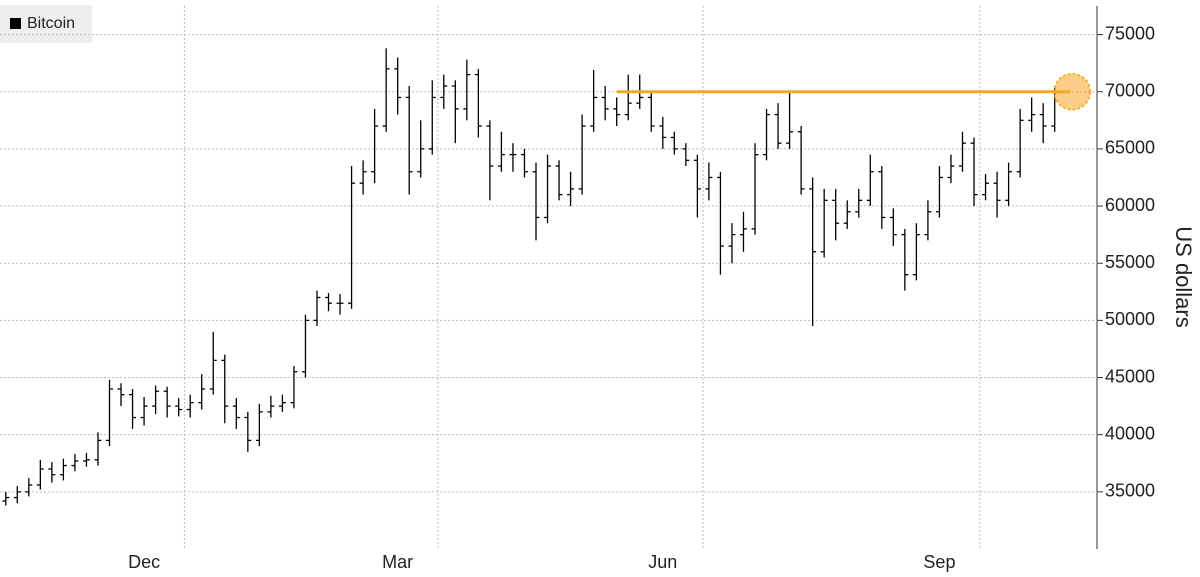 This screenshot has height=577, width=1200. What do you see at coordinates (1130, 376) in the screenshot?
I see `y-tick-label: 45000` at bounding box center [1130, 376].